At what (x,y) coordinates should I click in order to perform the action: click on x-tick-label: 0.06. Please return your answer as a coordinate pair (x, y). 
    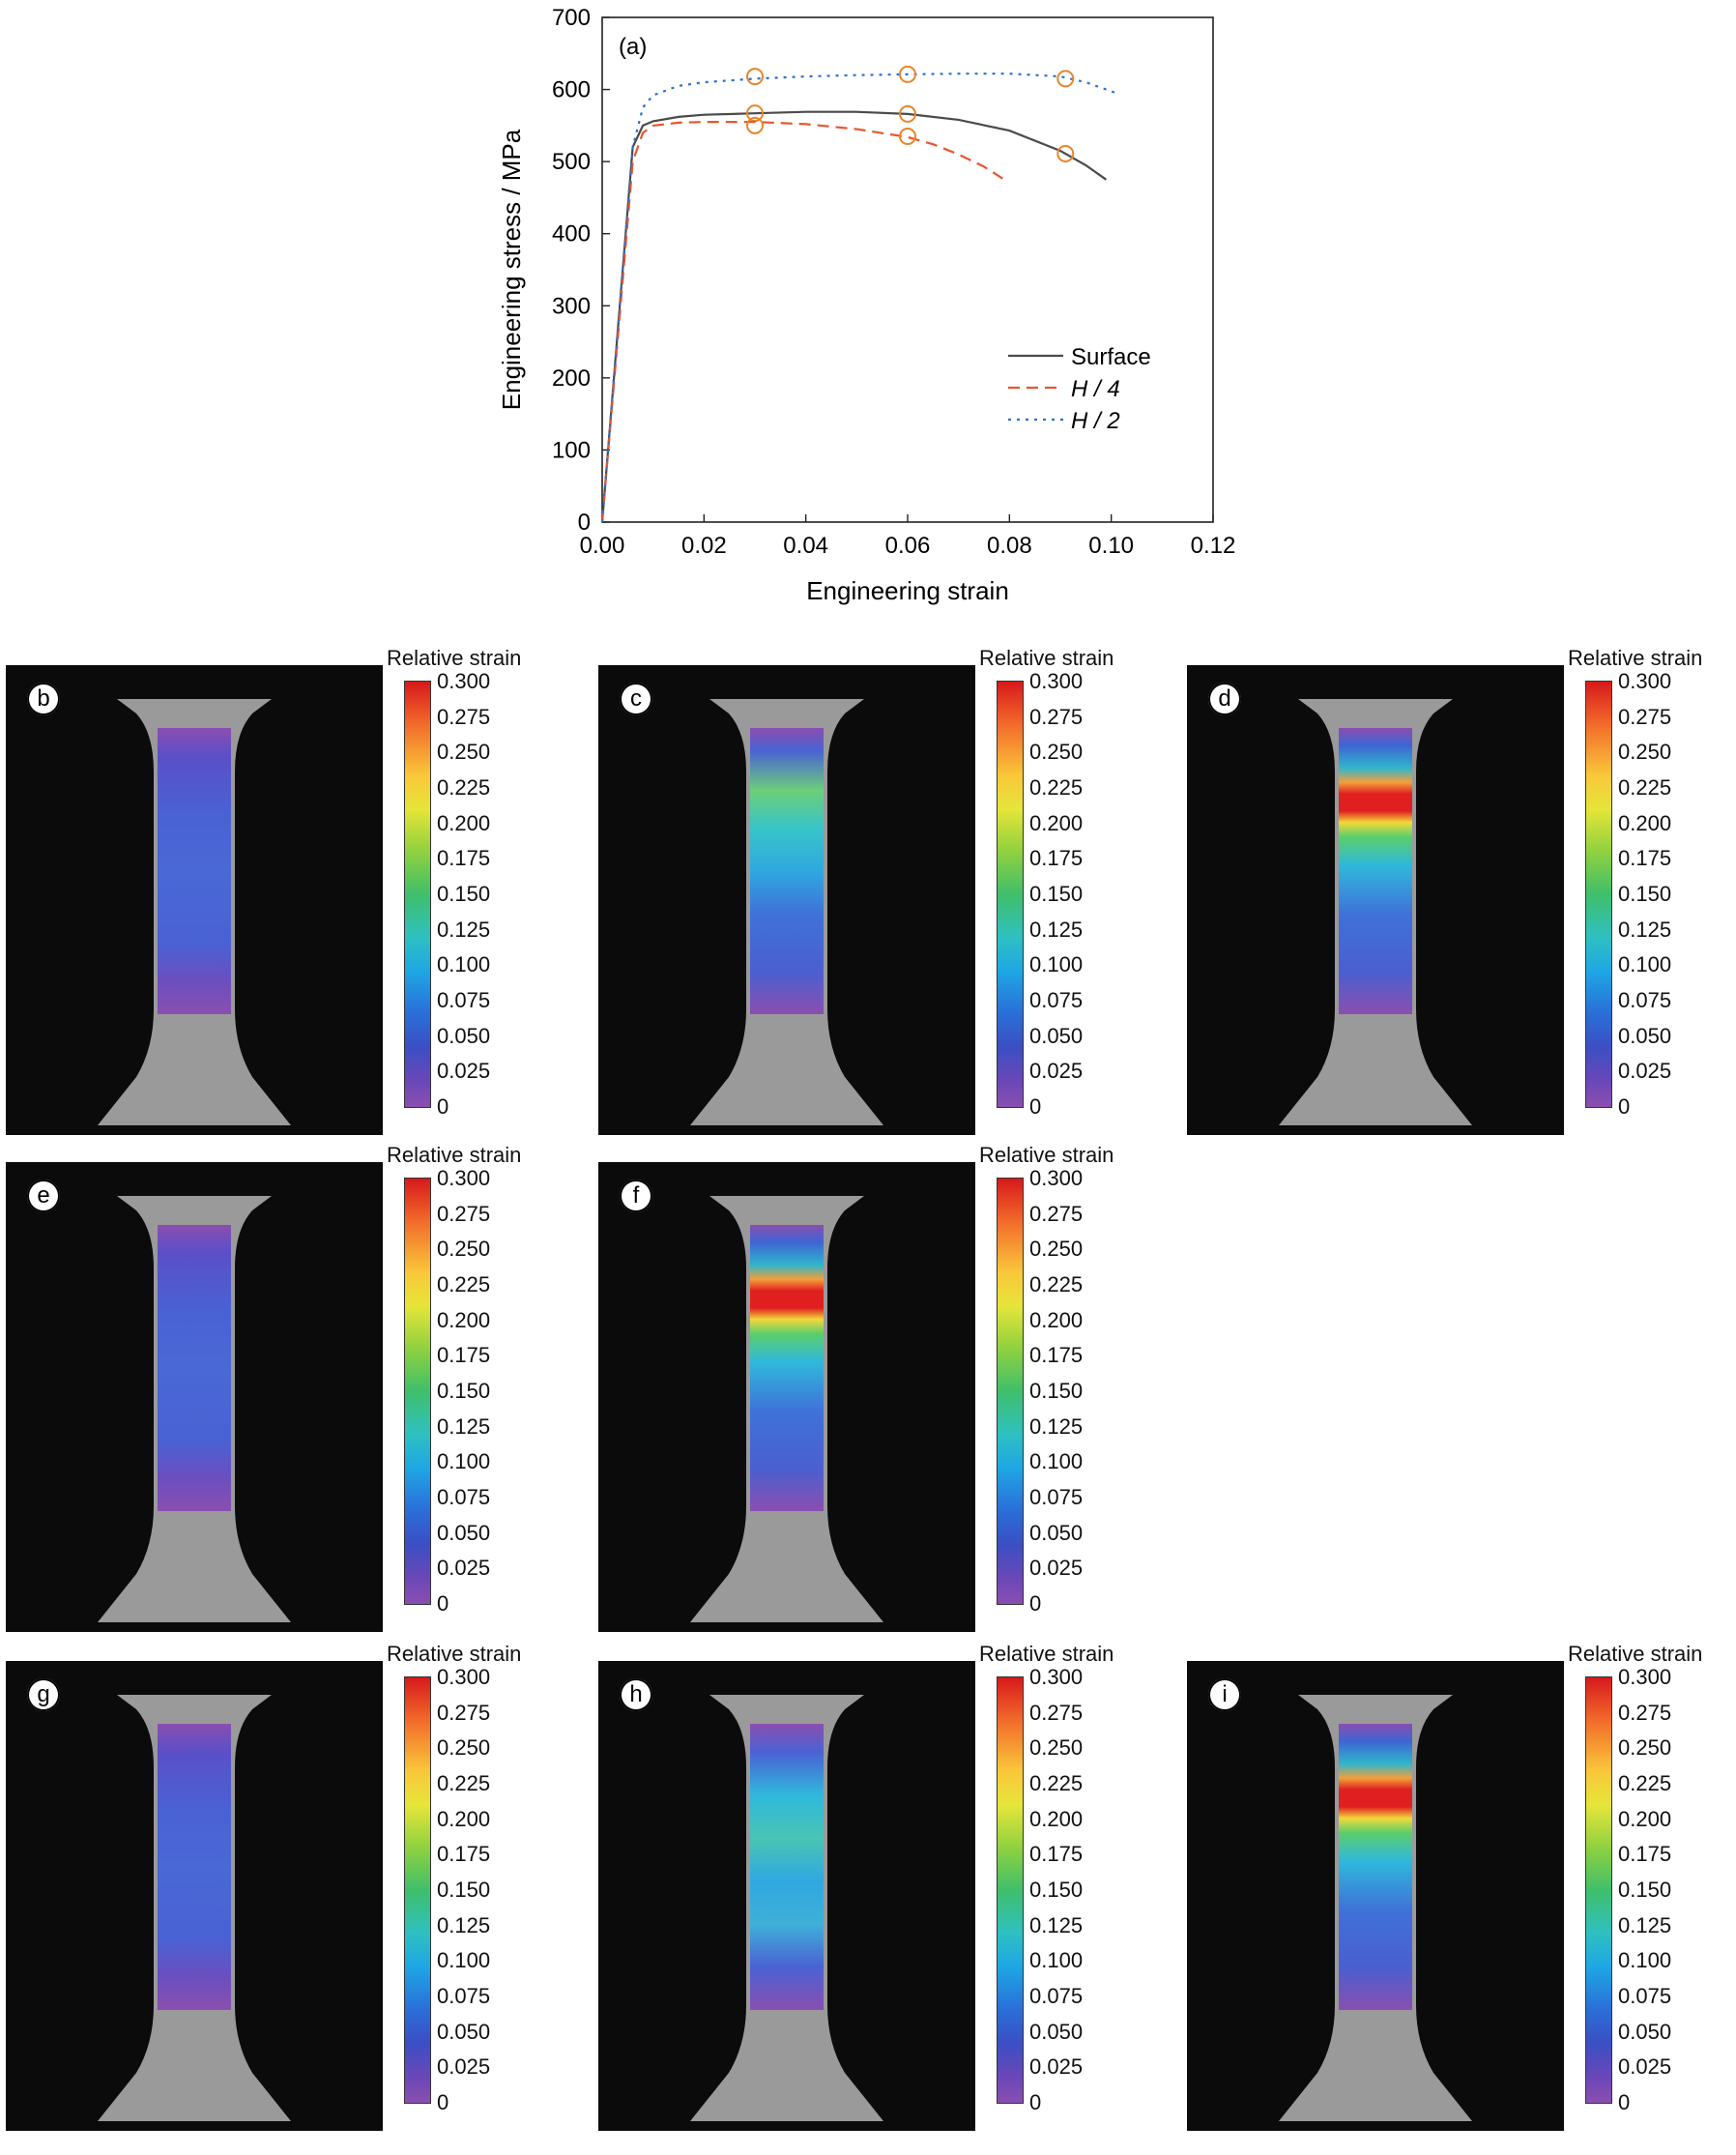
    Looking at the image, I should click on (908, 546).